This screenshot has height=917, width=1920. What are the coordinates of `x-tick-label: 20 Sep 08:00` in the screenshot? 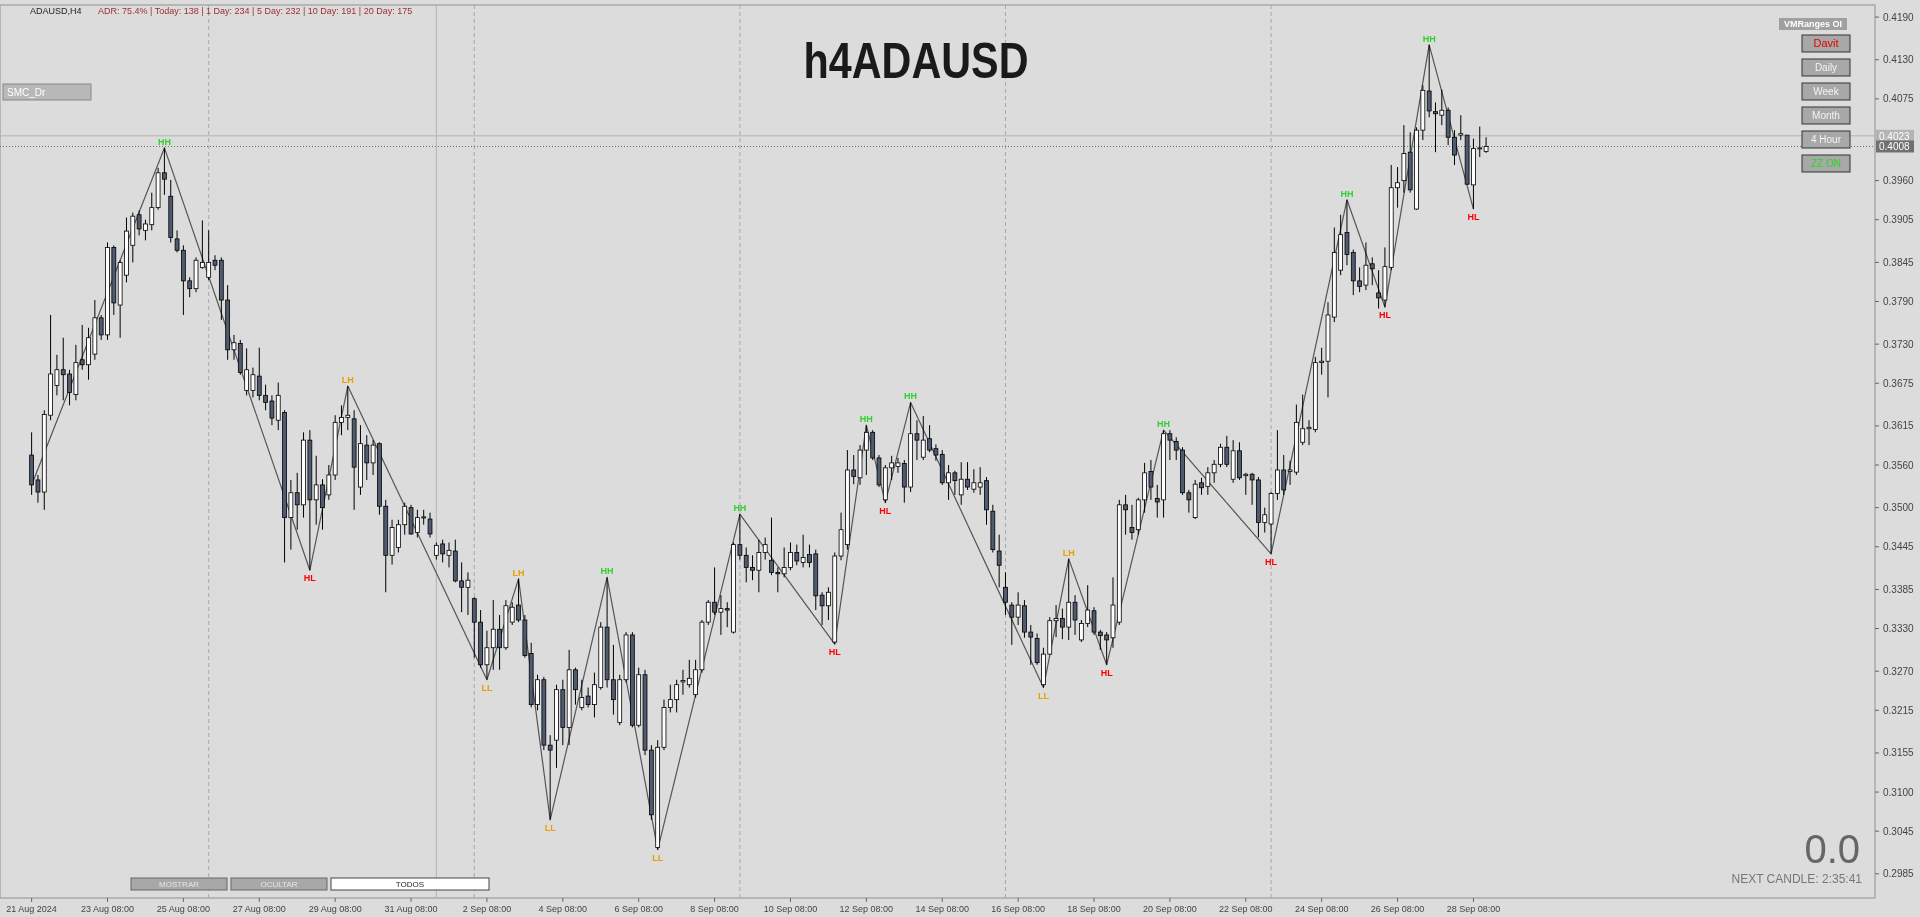 It's located at (1170, 909).